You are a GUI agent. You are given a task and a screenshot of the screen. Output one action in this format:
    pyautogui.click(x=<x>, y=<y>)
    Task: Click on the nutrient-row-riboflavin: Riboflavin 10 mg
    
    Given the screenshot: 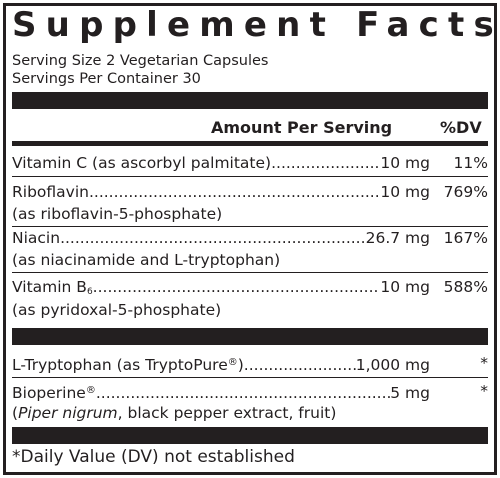 What is the action you would take?
    pyautogui.click(x=221, y=192)
    